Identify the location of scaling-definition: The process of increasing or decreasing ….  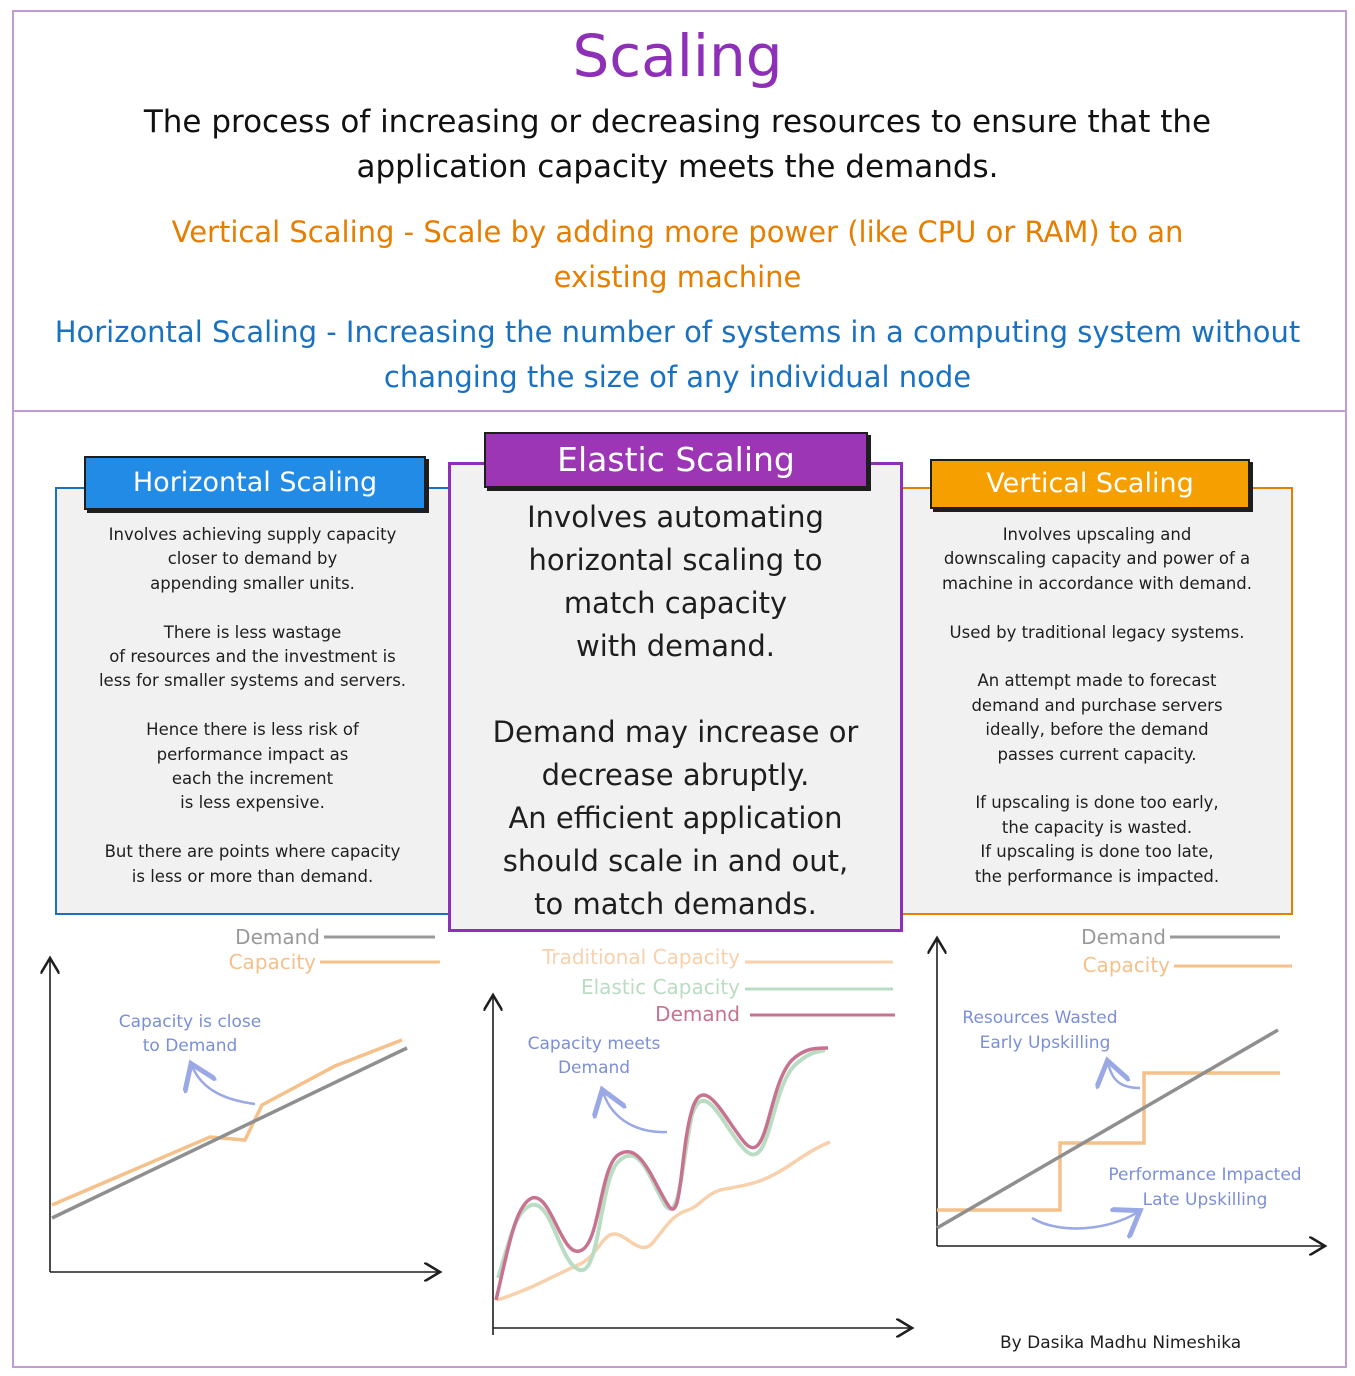
(677, 144).